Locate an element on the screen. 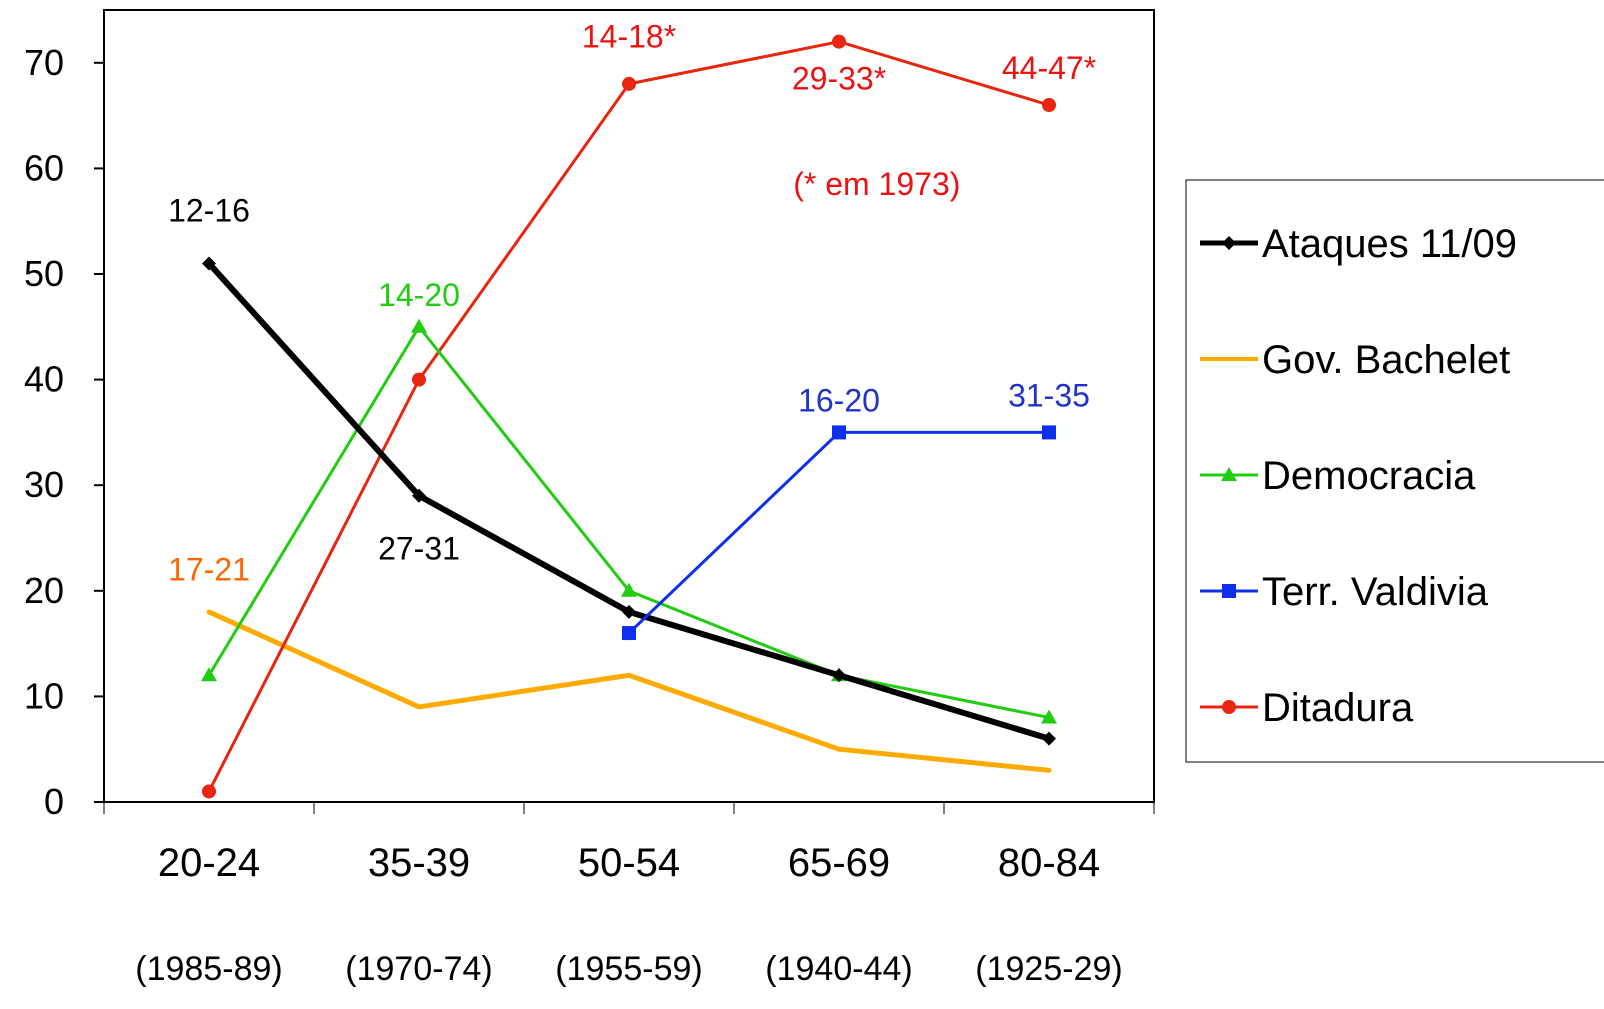 The height and width of the screenshot is (1009, 1604). x-sublabel: (1940-44) is located at coordinates (838, 969).